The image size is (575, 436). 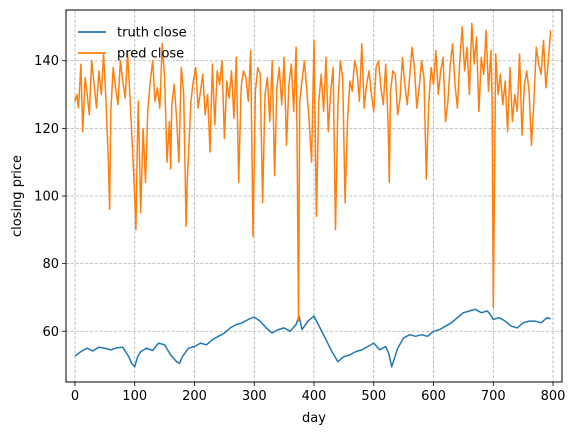 What do you see at coordinates (46, 61) in the screenshot?
I see `y-tick-label: 140` at bounding box center [46, 61].